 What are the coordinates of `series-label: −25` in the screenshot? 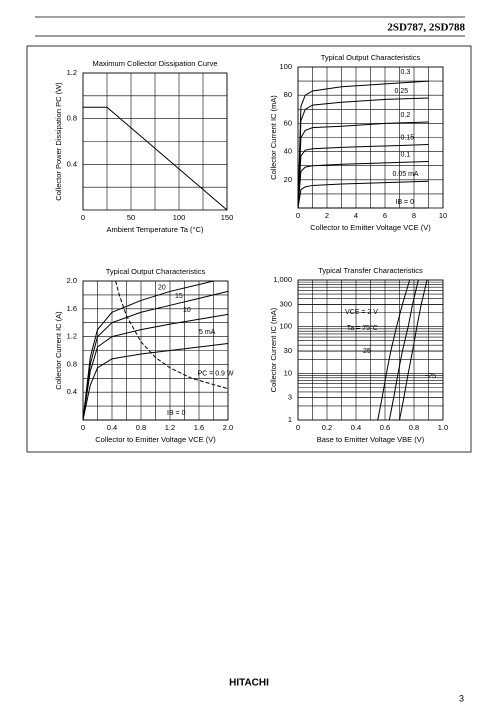 It's located at (430, 376).